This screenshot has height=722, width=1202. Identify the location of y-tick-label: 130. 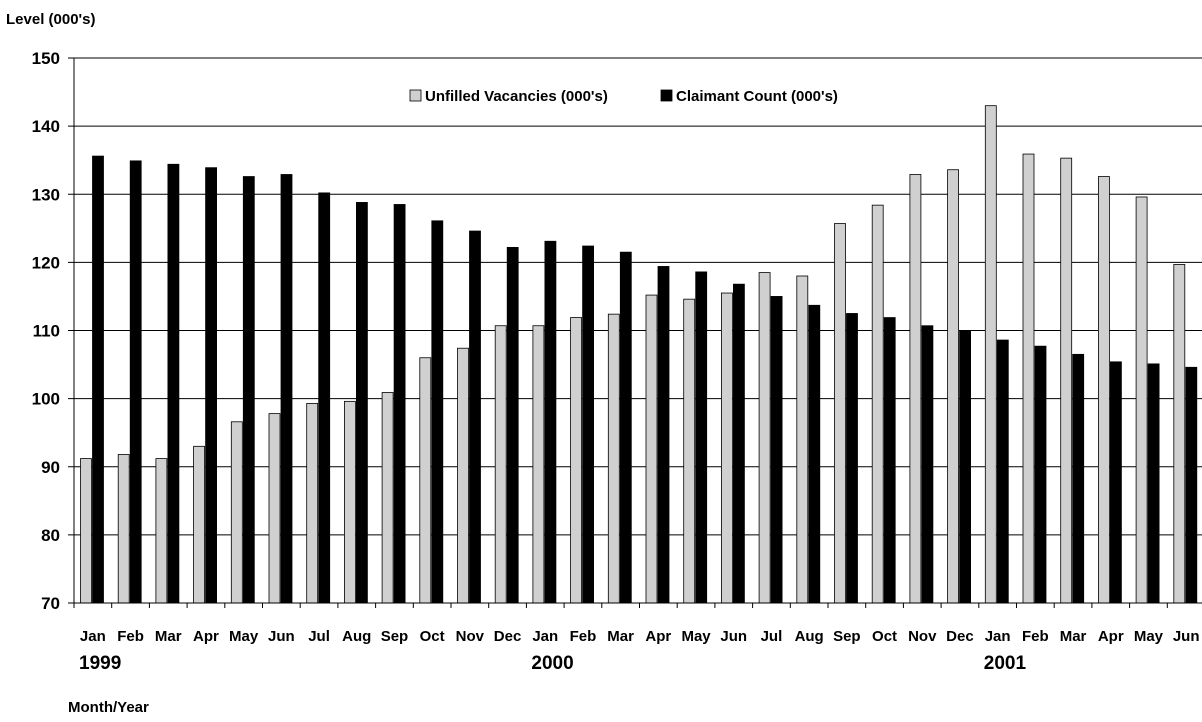
(46, 194).